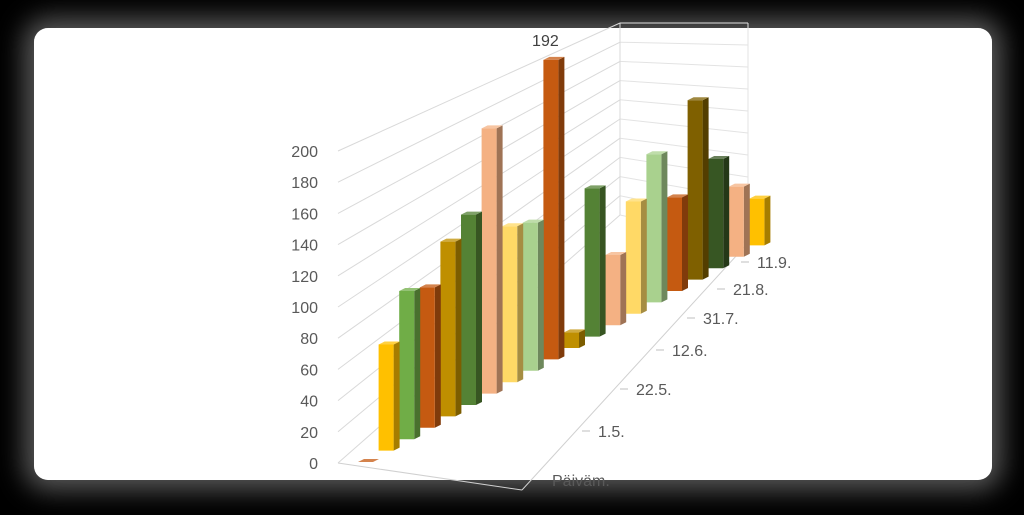 The width and height of the screenshot is (1024, 515). What do you see at coordinates (309, 402) in the screenshot?
I see `y-tick-label: 40` at bounding box center [309, 402].